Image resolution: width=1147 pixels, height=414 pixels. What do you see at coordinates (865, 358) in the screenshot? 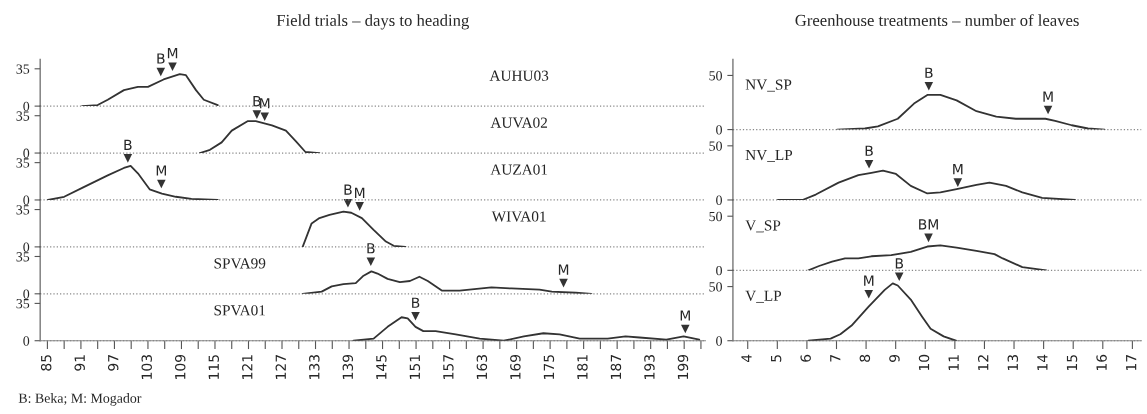
I see `x-tick-label: 8` at bounding box center [865, 358].